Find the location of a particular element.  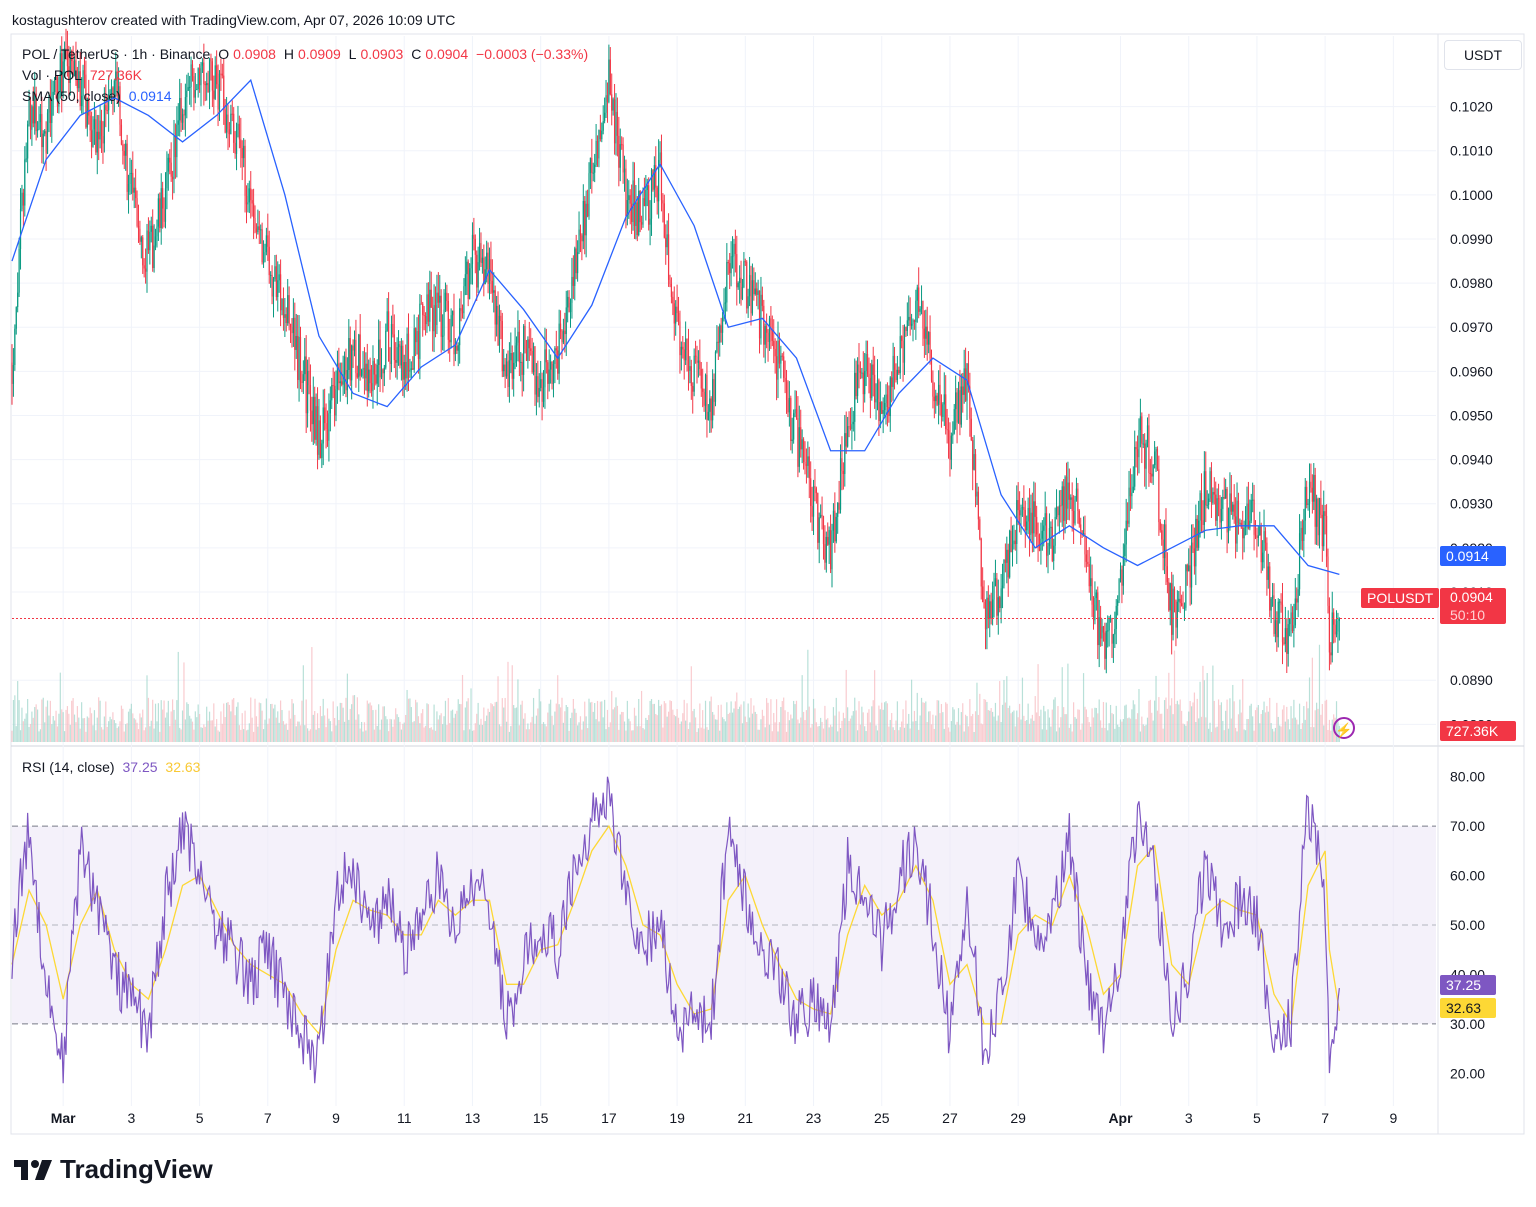

time-tick-label: 3 is located at coordinates (1189, 1118).